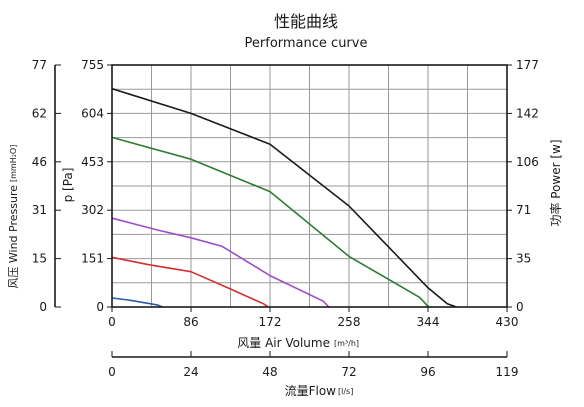  I want to click on y-power-tick-label: 35, so click(523, 259).